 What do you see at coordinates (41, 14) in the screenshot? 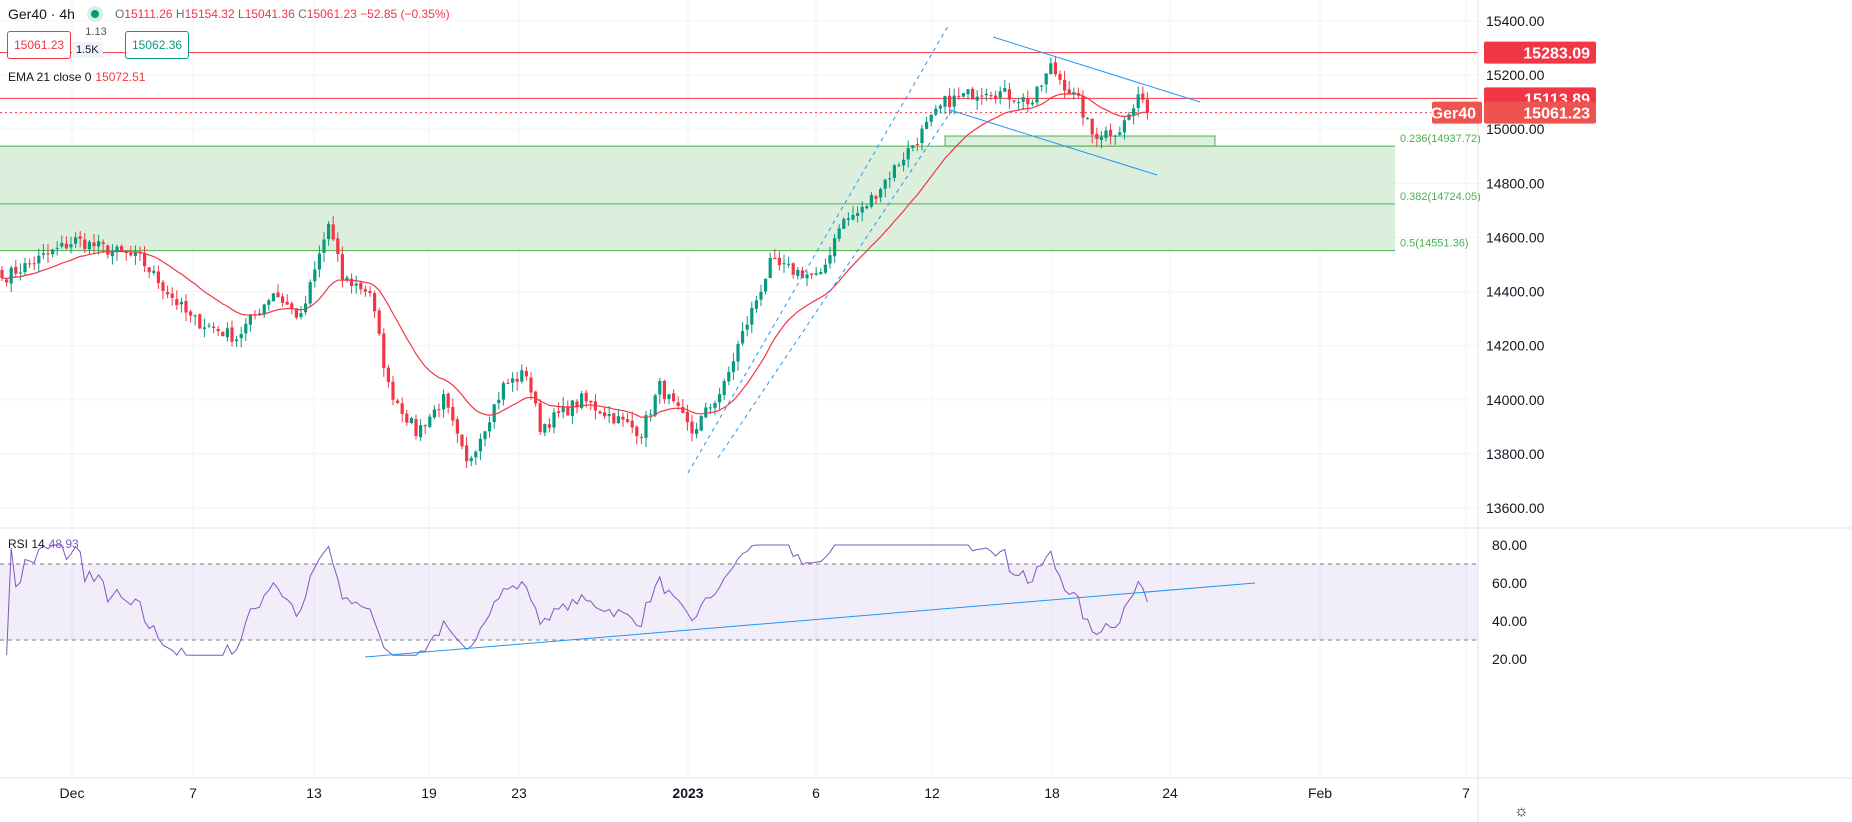
I see `symbol-title: Ger40 · 4h` at bounding box center [41, 14].